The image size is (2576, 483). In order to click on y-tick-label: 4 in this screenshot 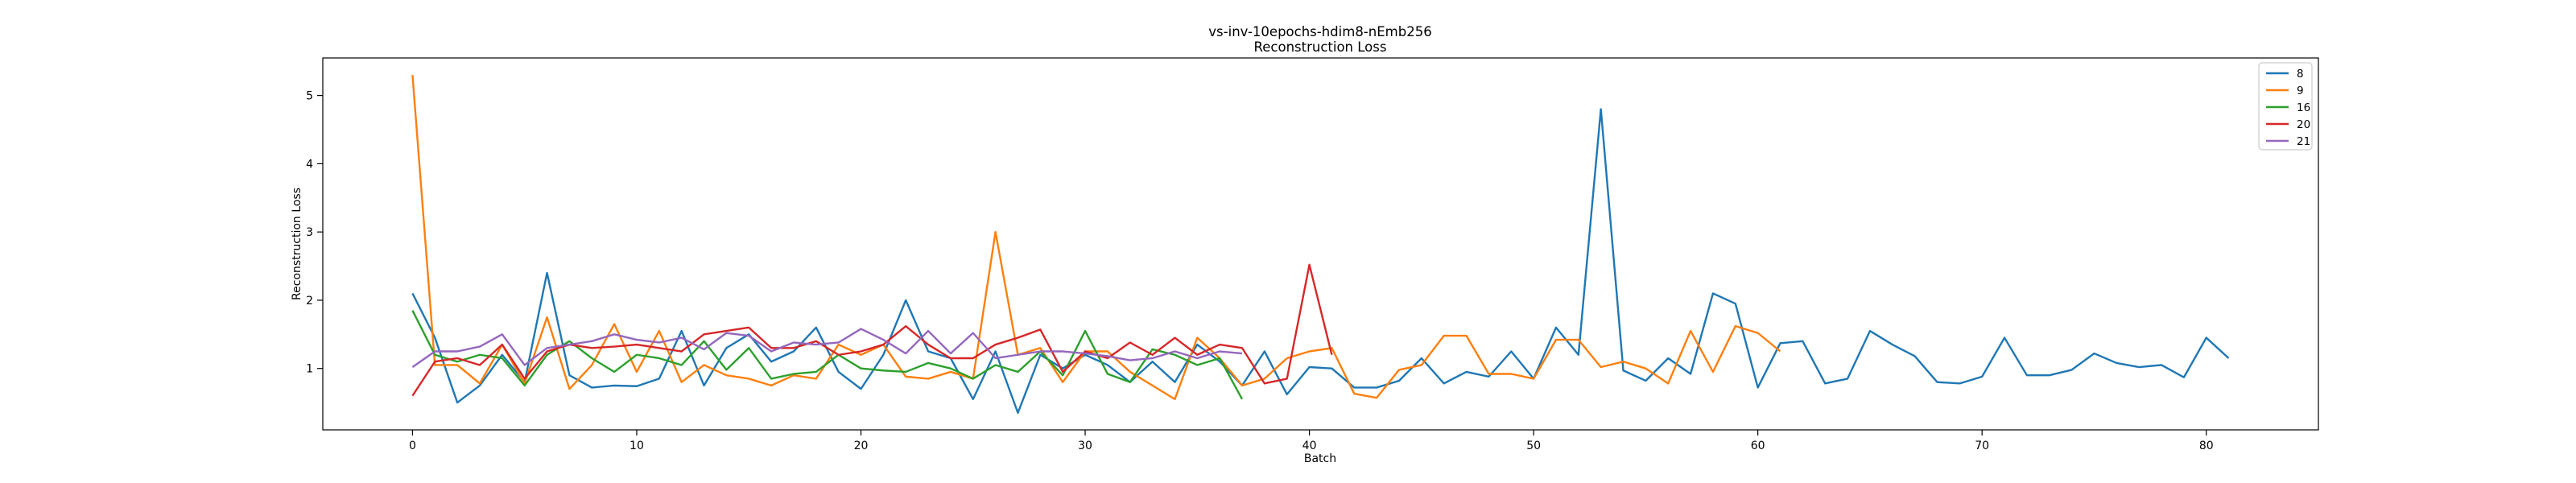, I will do `click(309, 164)`.